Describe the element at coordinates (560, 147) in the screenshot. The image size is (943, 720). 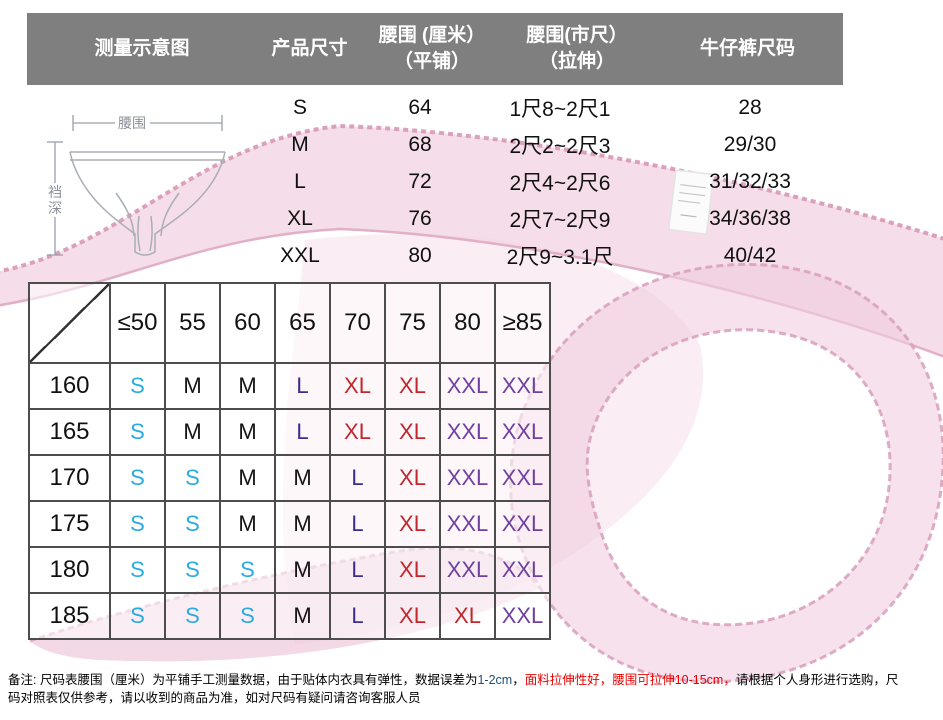
I see `waist-stretch-cell: 2尺2~2尺3` at that location.